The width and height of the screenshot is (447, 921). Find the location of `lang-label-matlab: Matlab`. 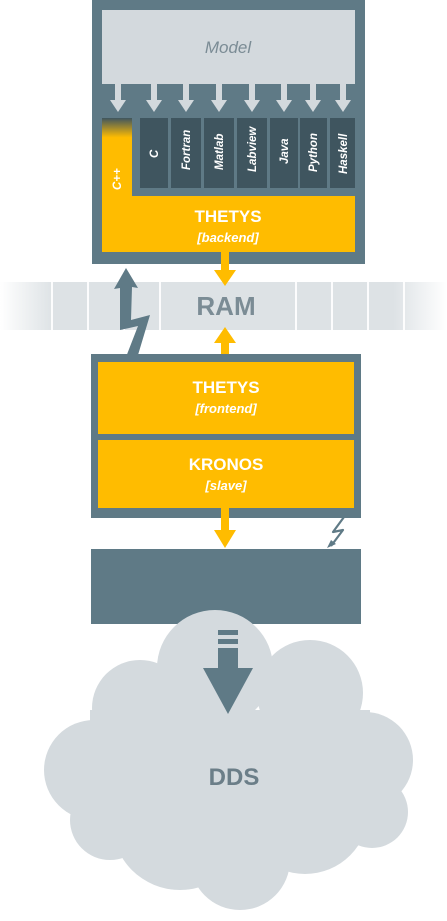

lang-label-matlab: Matlab is located at coordinates (220, 152).